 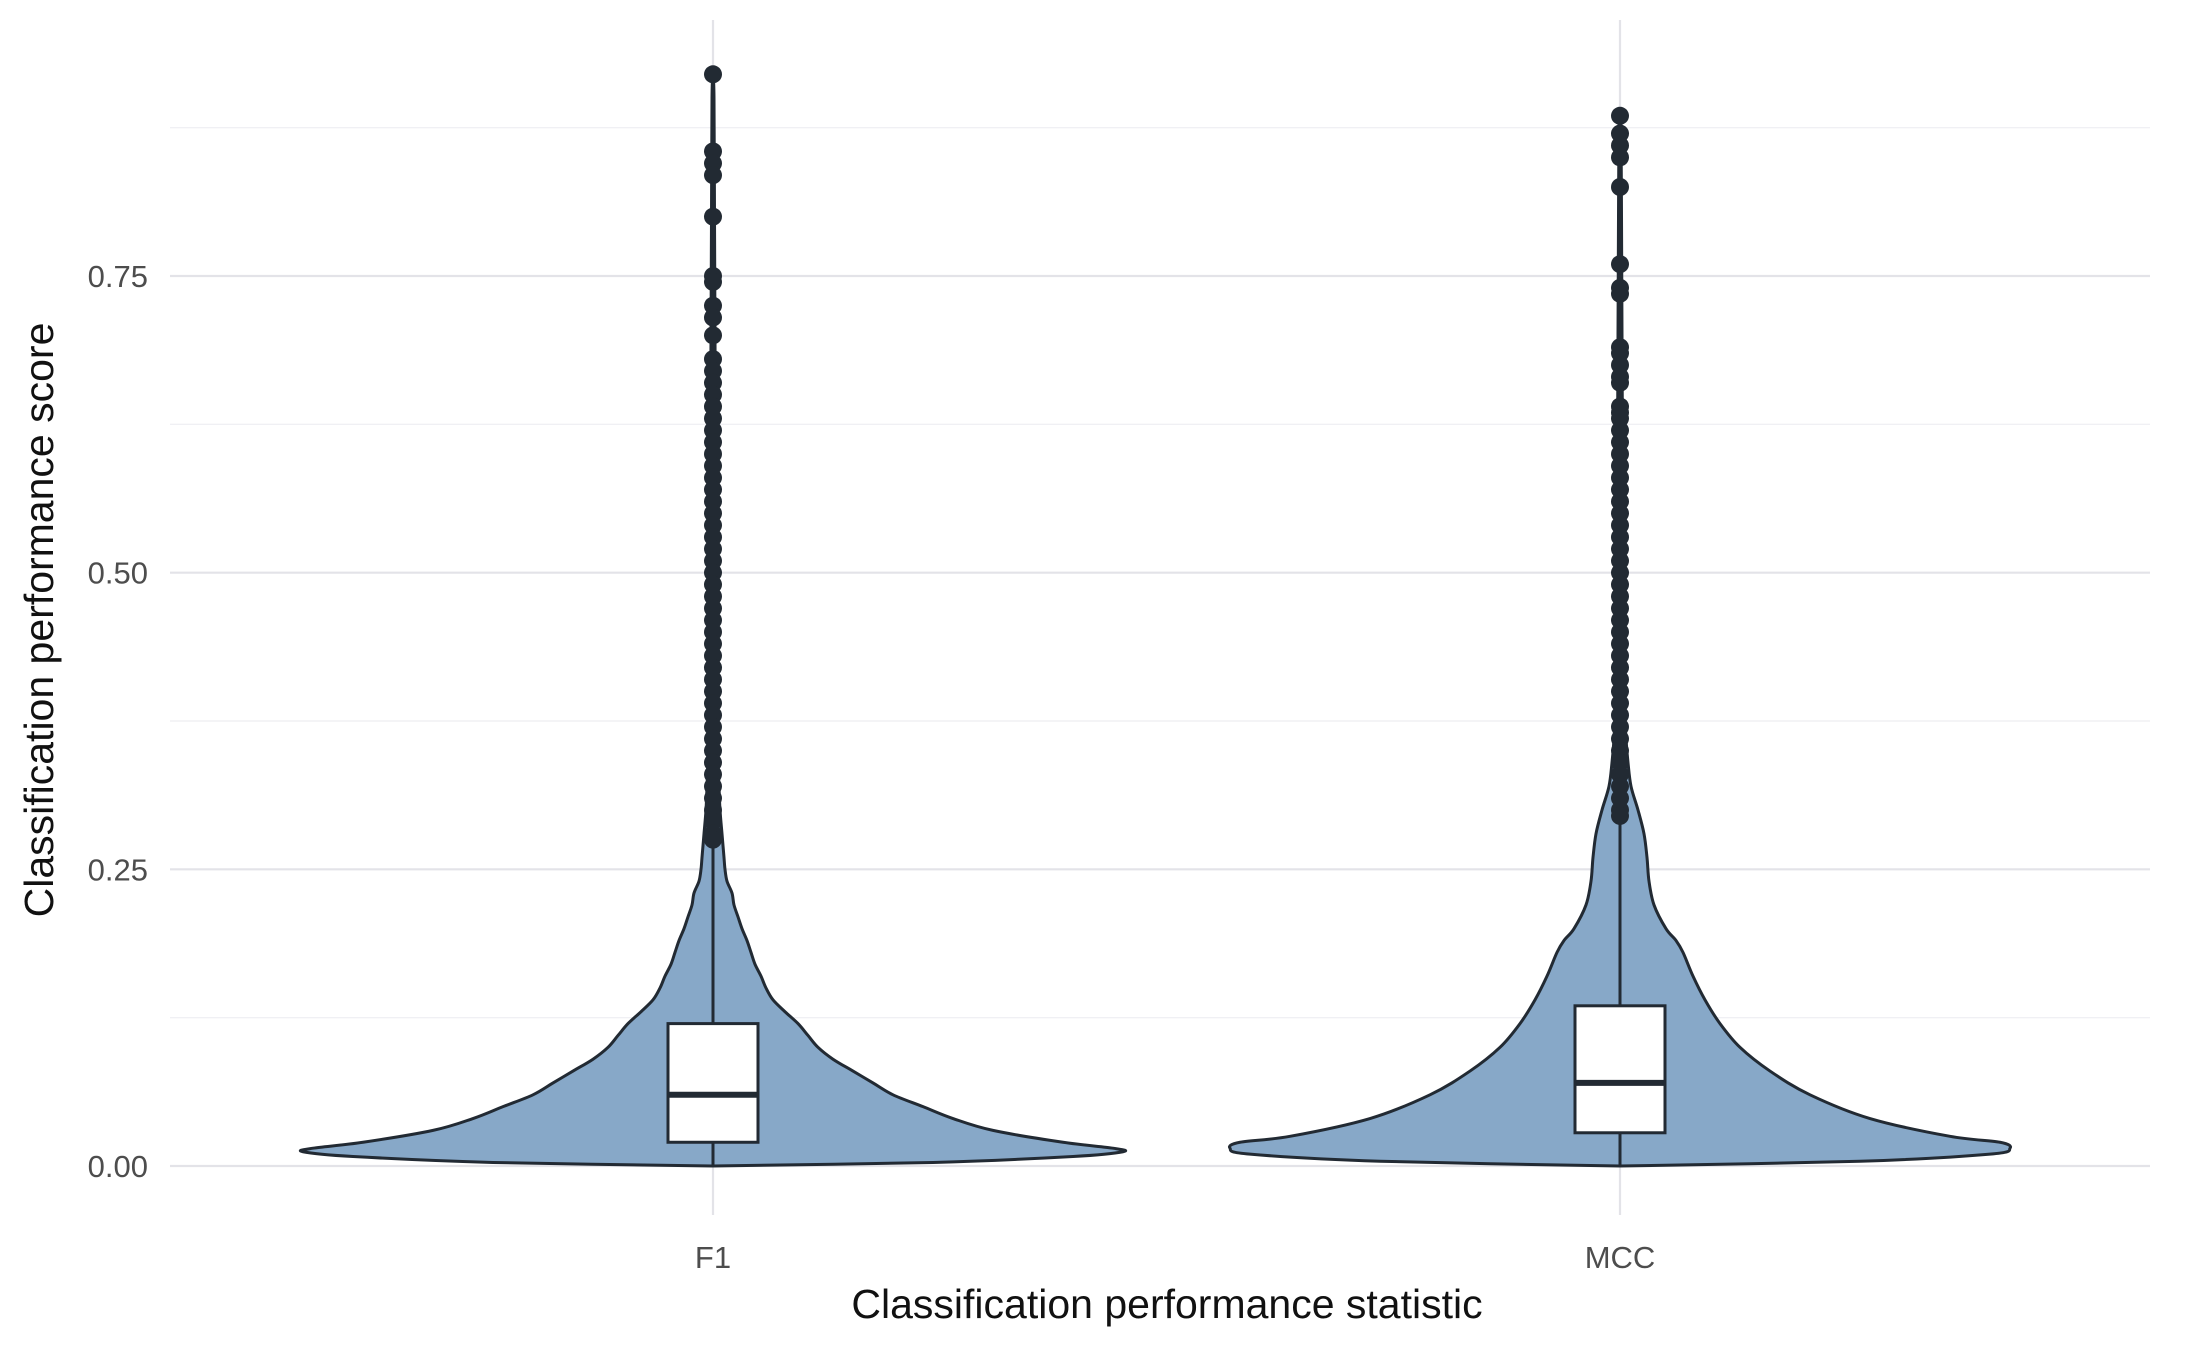 What do you see at coordinates (1166, 1304) in the screenshot?
I see `x-axis-title: Classification performance statistic` at bounding box center [1166, 1304].